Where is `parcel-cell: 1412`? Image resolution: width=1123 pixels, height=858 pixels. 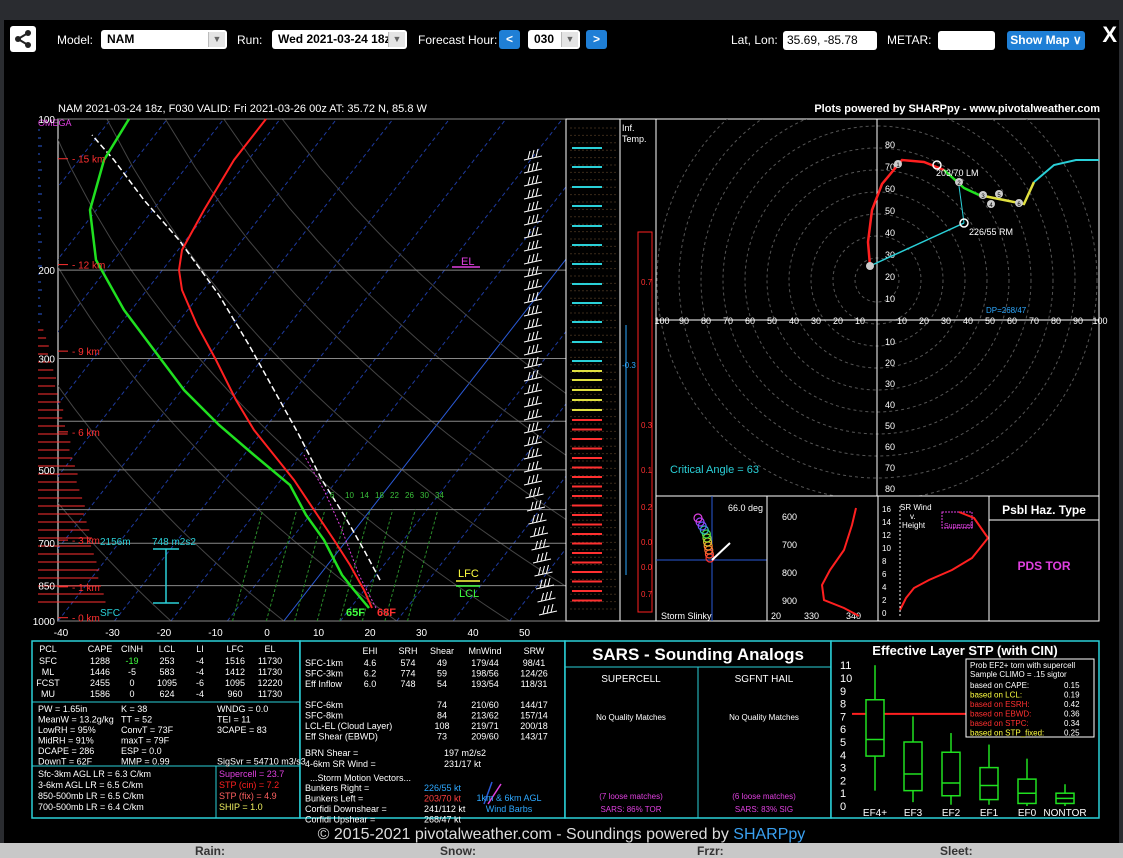 parcel-cell: 1412 is located at coordinates (235, 672).